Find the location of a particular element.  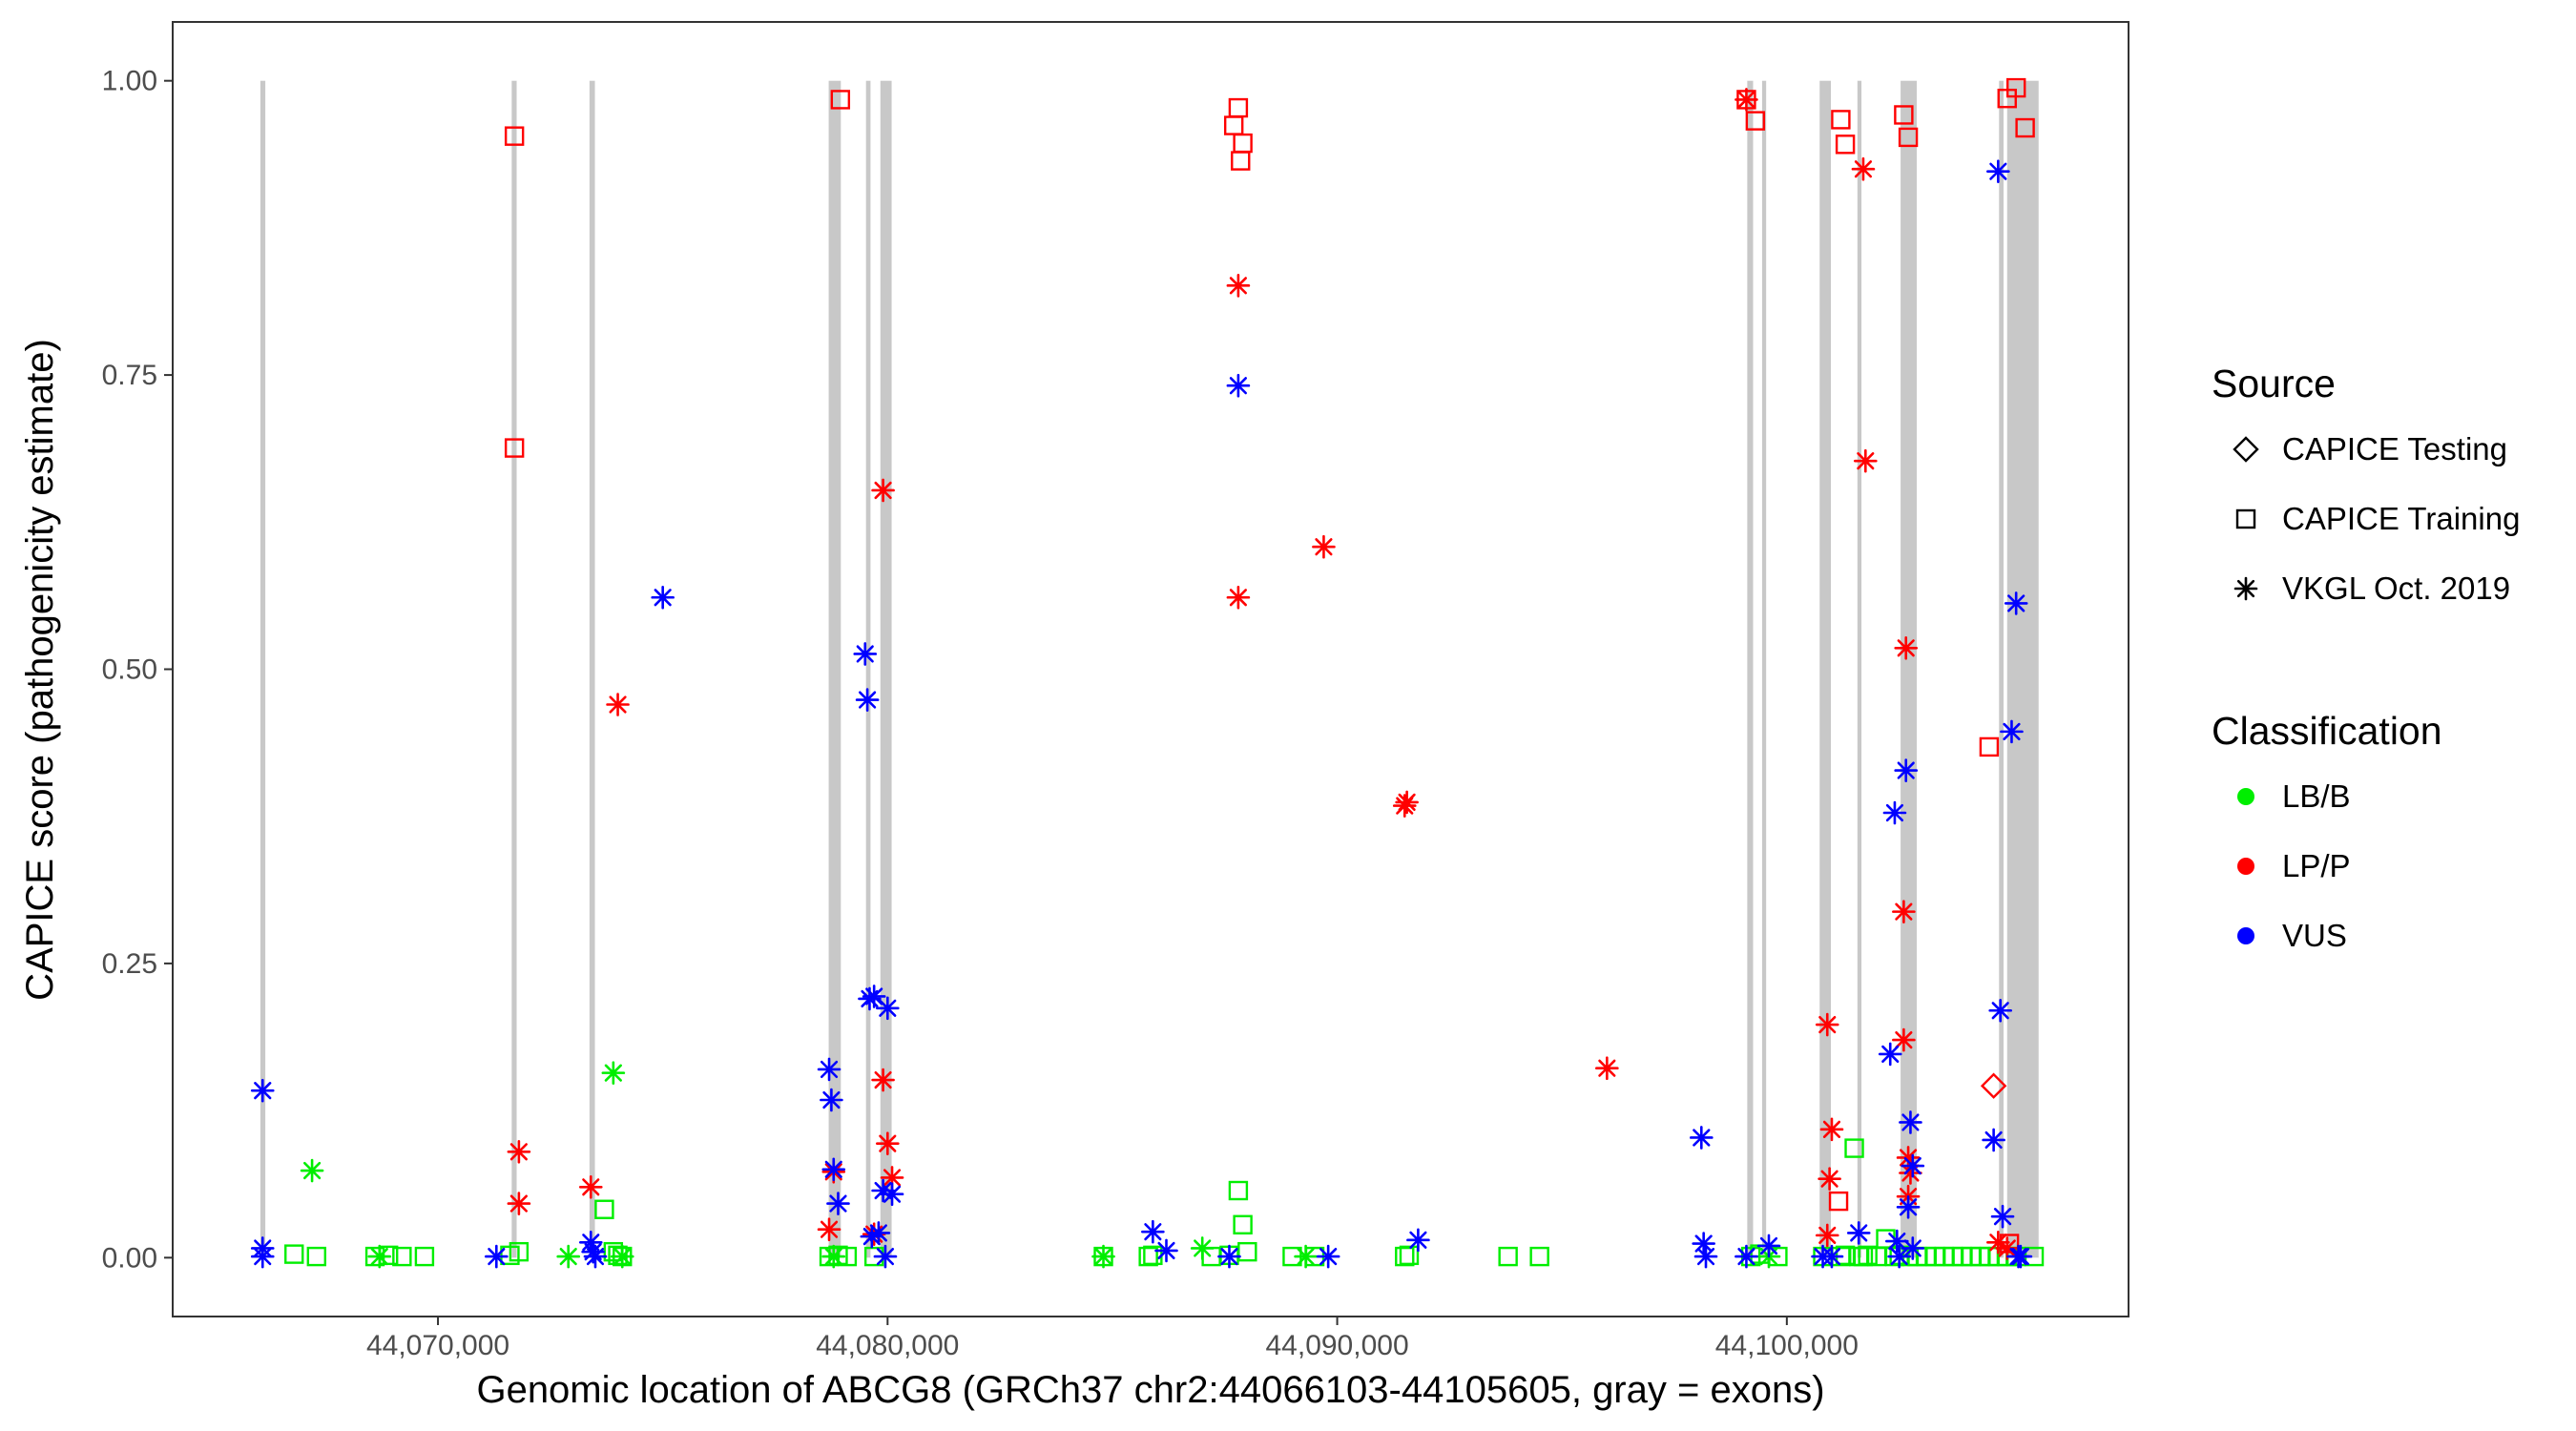

legend-label-vkgl: VKGL Oct. 2019 is located at coordinates (2396, 588).